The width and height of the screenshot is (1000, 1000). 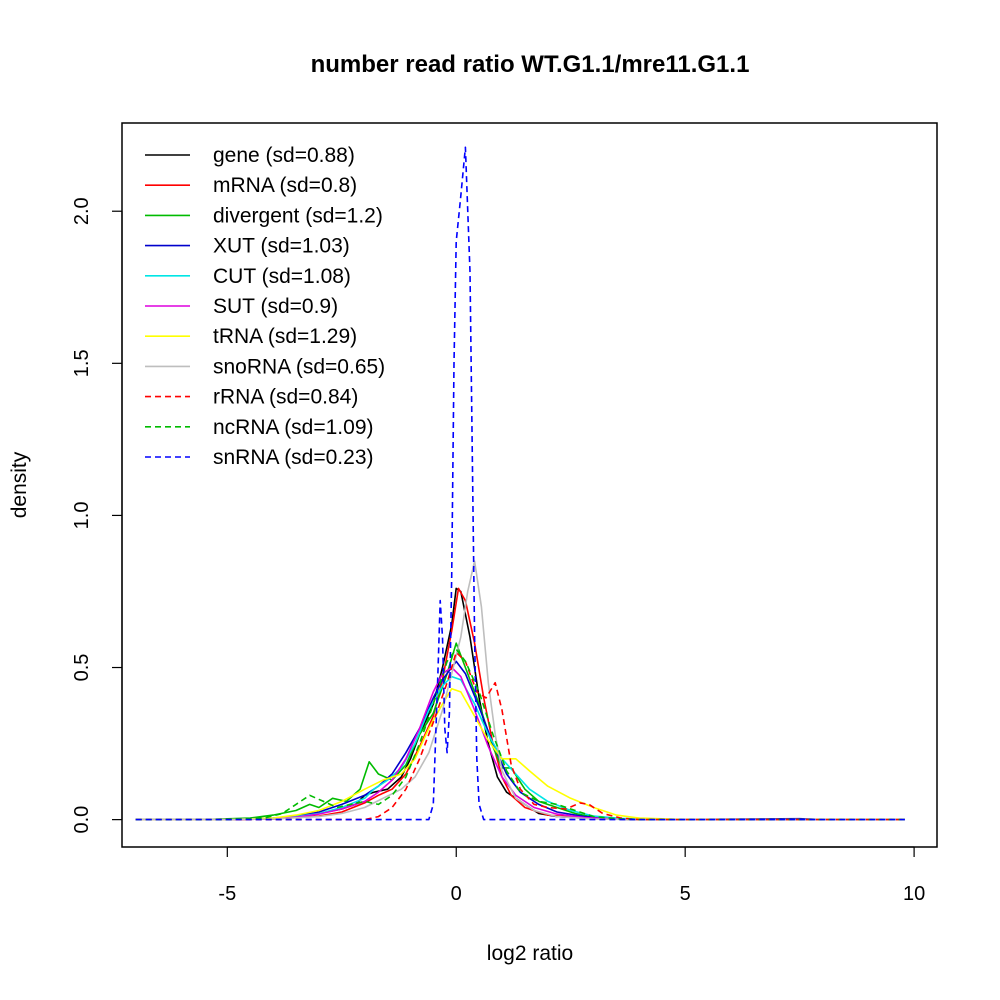 I want to click on y-tick-label: 2.0, so click(x=82, y=211).